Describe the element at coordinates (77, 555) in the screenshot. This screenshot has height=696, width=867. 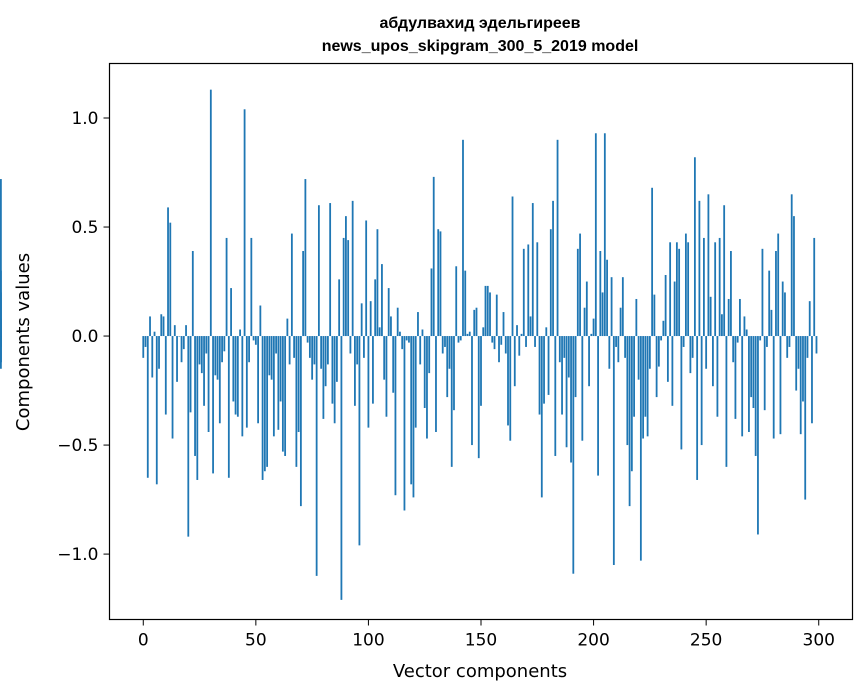
I see `y-tick-label: −1.0` at that location.